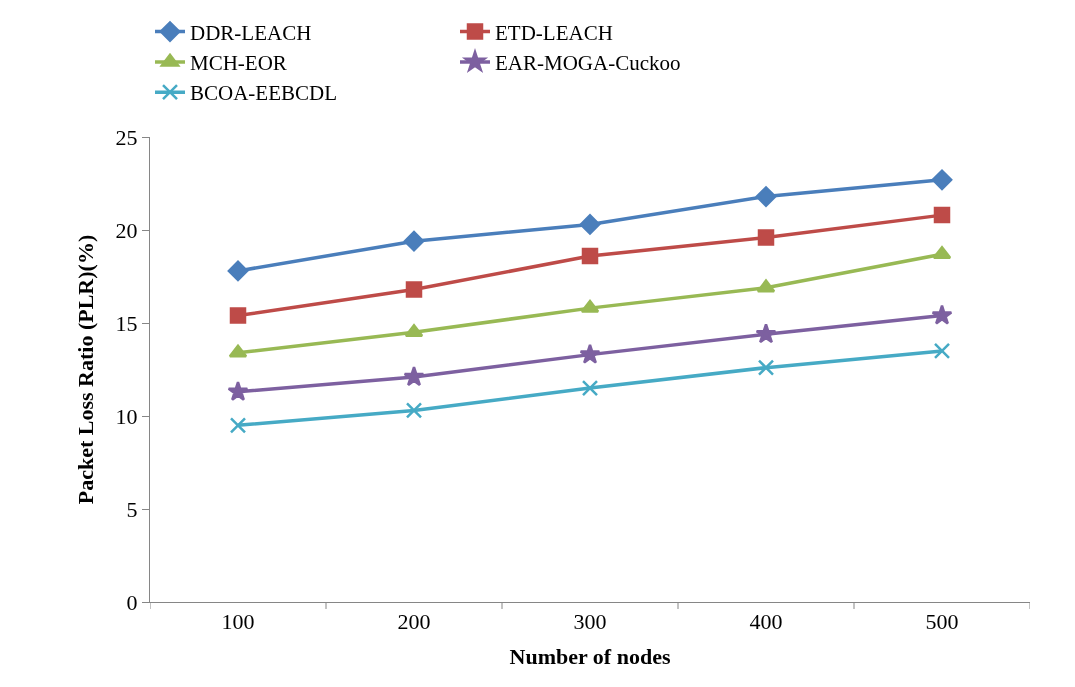 The width and height of the screenshot is (1075, 687). I want to click on x-tick-label: 200, so click(414, 622).